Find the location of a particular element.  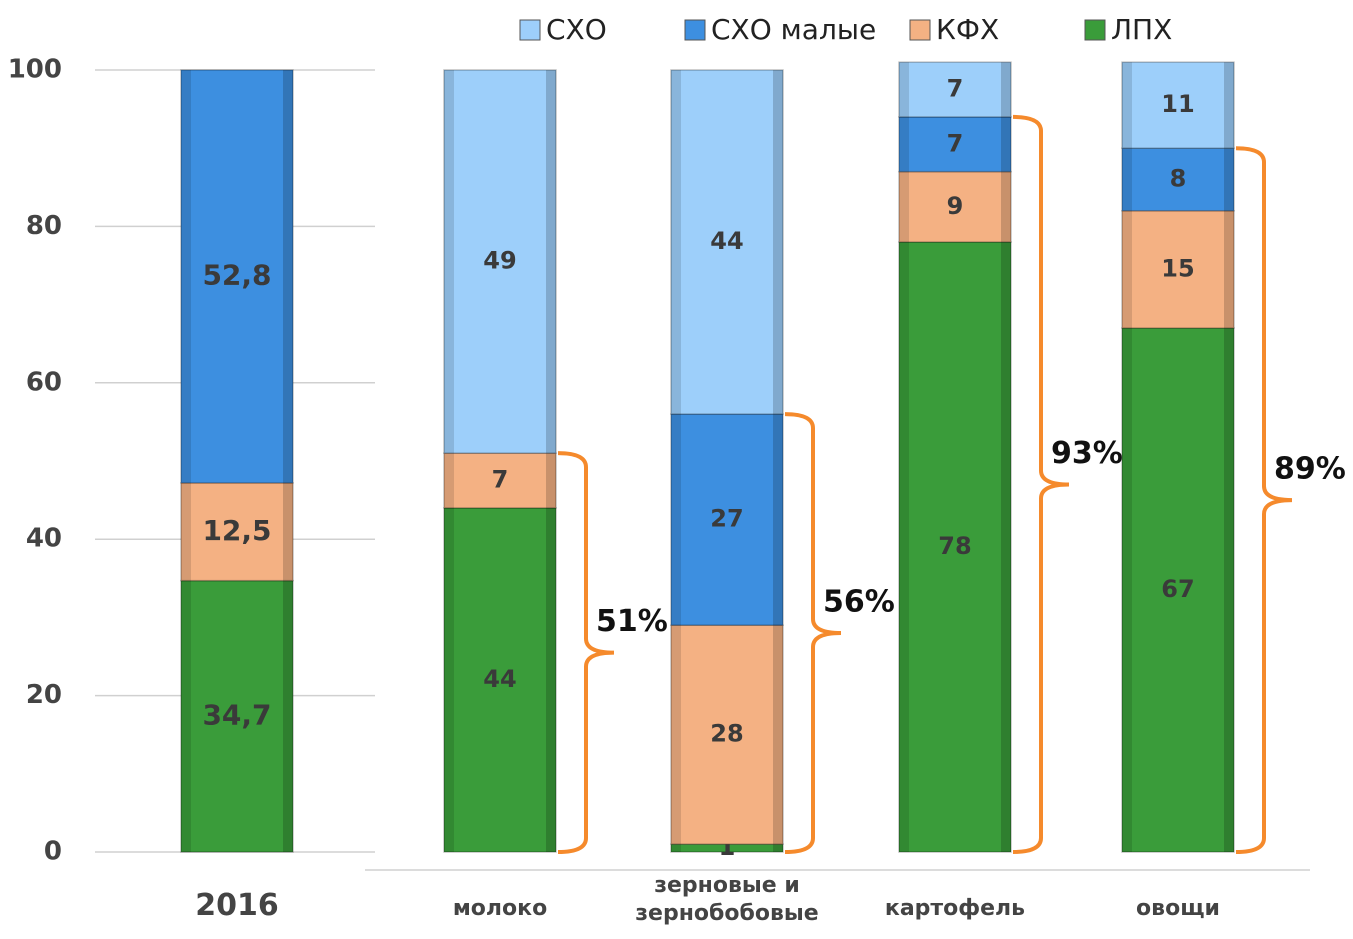

x-tick-label: овощи is located at coordinates (1178, 908).